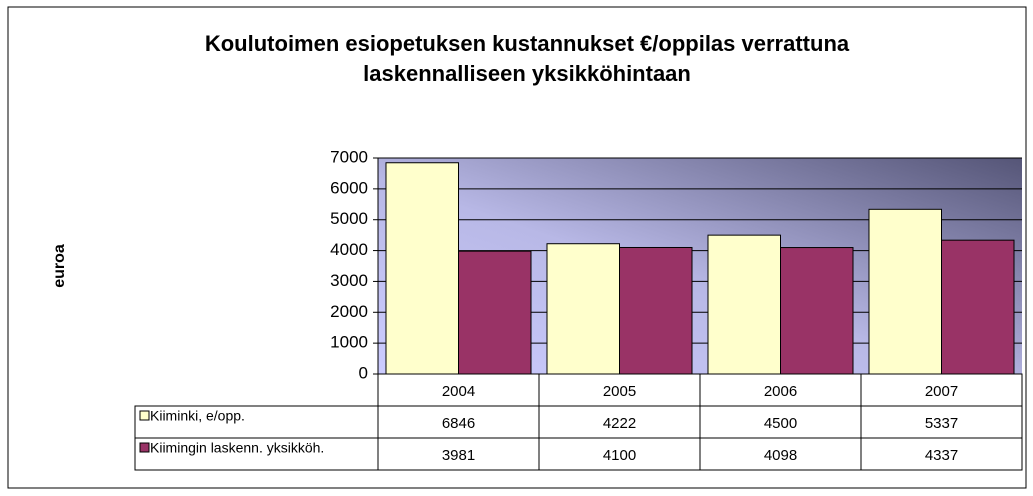 Image resolution: width=1033 pixels, height=496 pixels. What do you see at coordinates (349, 249) in the screenshot?
I see `y-tick-label: 4000` at bounding box center [349, 249].